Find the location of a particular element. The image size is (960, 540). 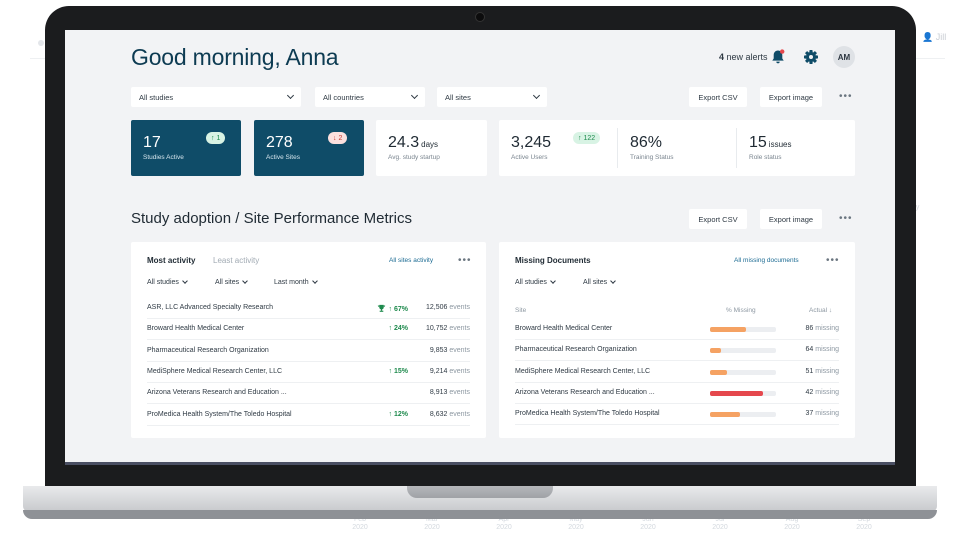

kpi-active-users: 3,245 Active Users ↑ 122 is located at coordinates (558, 148).